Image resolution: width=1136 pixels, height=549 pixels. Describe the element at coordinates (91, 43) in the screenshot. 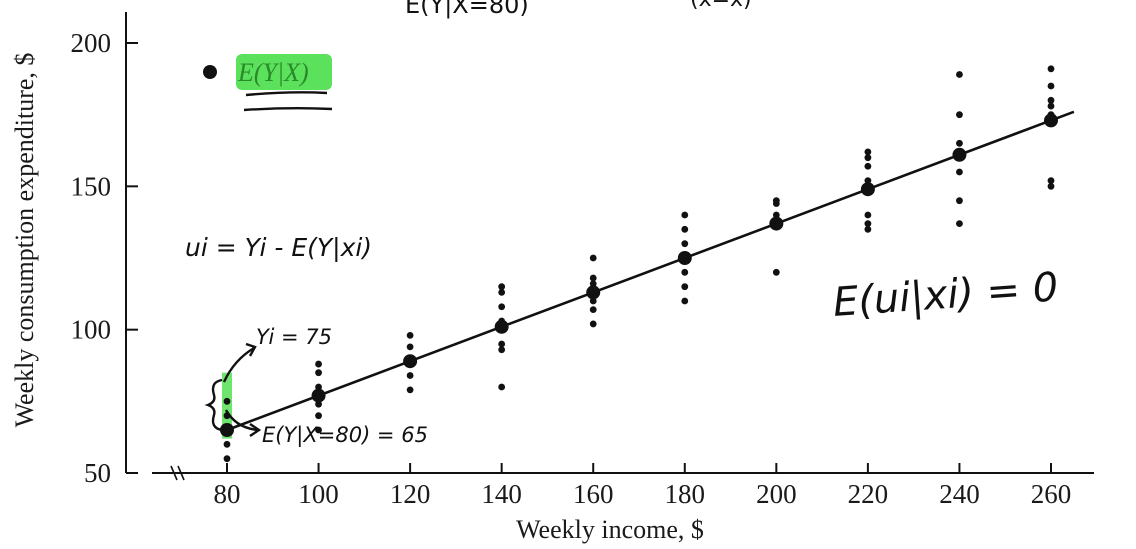

I see `y-tick-label: 200` at that location.